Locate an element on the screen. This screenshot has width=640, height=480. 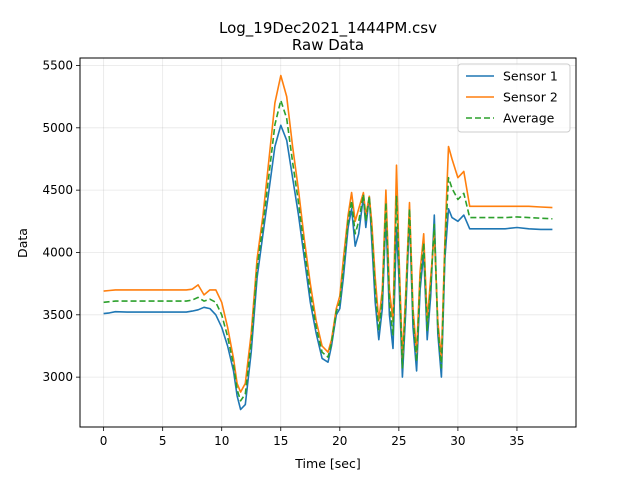
legend-label: Sensor 1 is located at coordinates (530, 76).